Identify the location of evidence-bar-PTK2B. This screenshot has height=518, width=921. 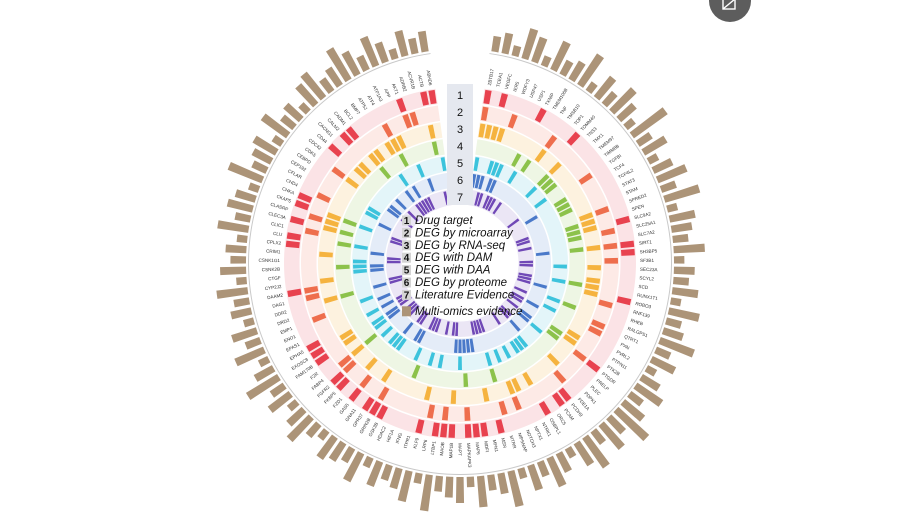
(648, 394).